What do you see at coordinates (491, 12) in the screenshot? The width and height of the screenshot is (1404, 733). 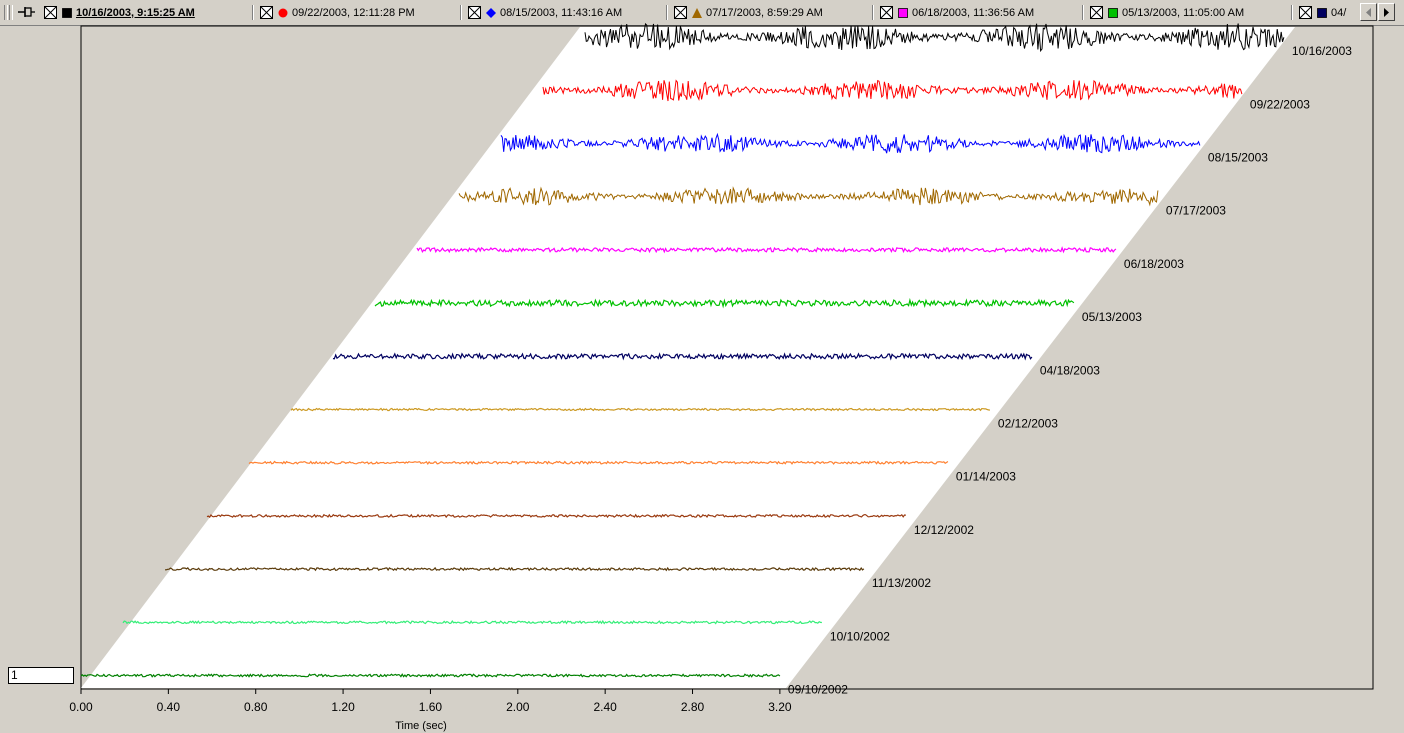 I see `diamond-marker-icon` at bounding box center [491, 12].